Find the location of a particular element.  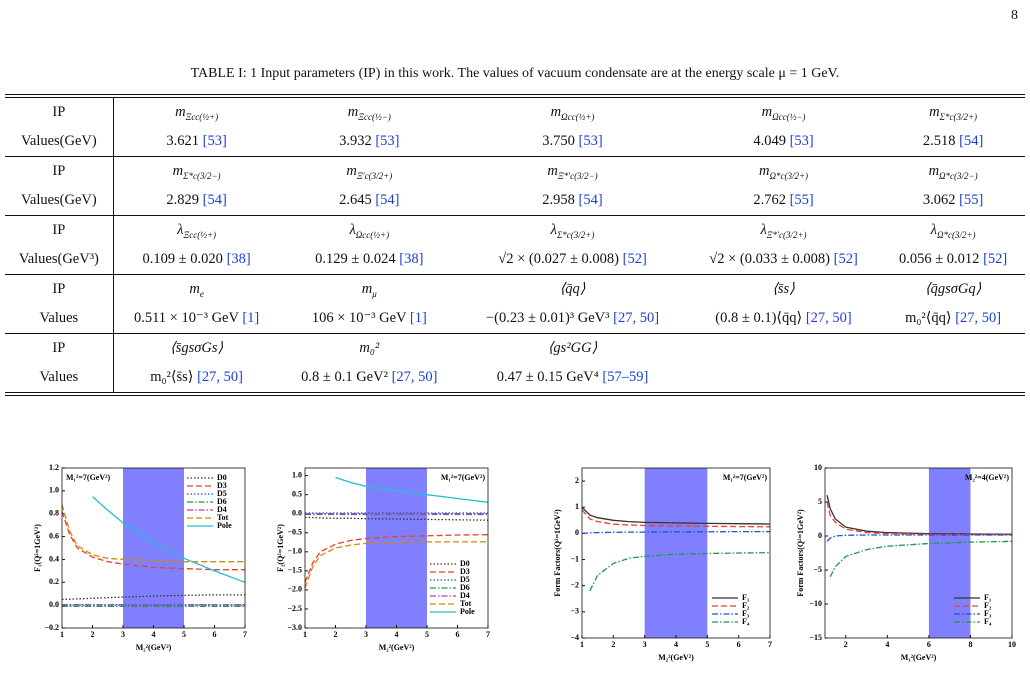

table-cell: mΣ*c(3/2−) is located at coordinates (196, 171).